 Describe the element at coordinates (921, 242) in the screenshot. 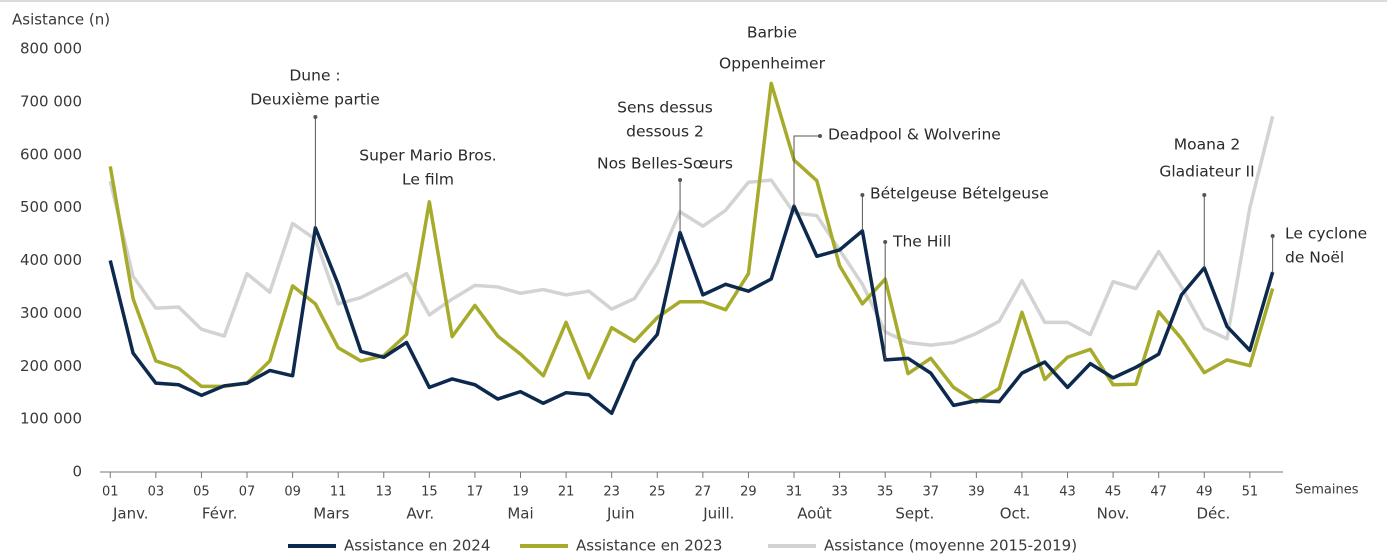

I see `annotation-text: The Hill` at that location.